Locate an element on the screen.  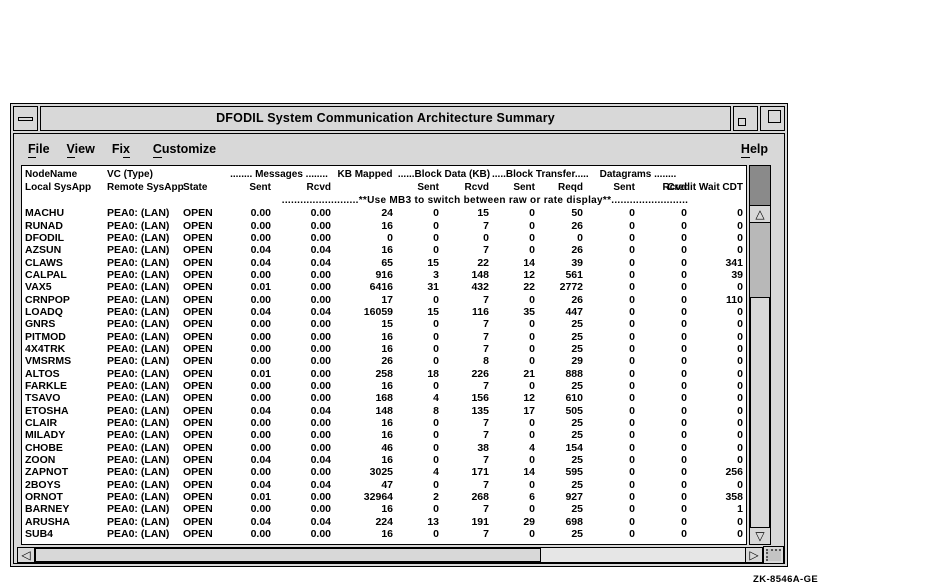
node-name: ZOON is located at coordinates (40, 460).